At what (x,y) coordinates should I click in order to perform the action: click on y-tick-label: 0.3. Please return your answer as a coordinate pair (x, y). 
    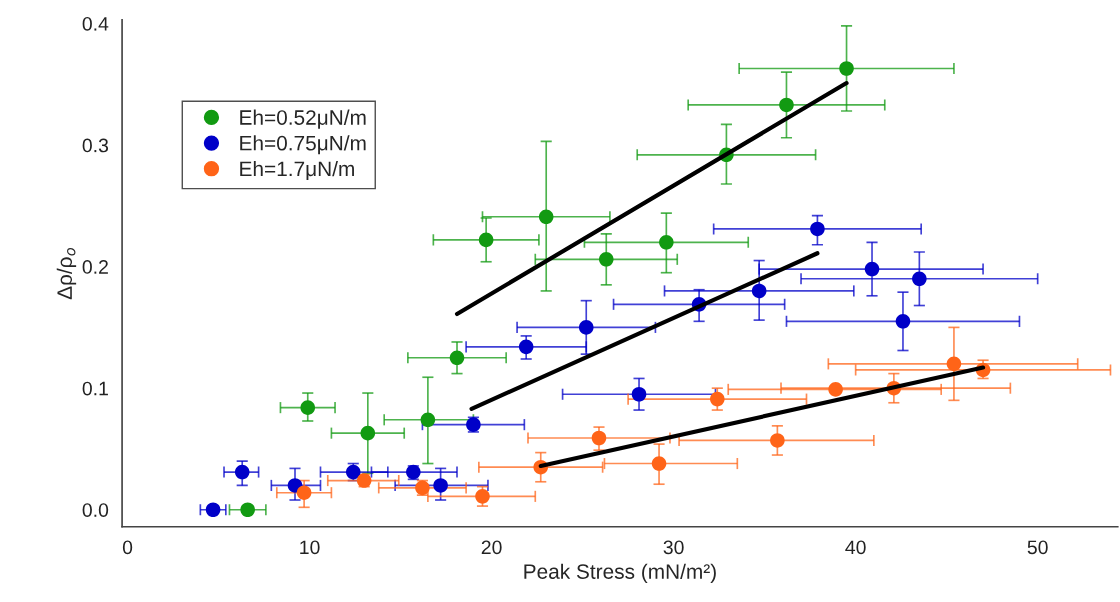
    Looking at the image, I should click on (95, 145).